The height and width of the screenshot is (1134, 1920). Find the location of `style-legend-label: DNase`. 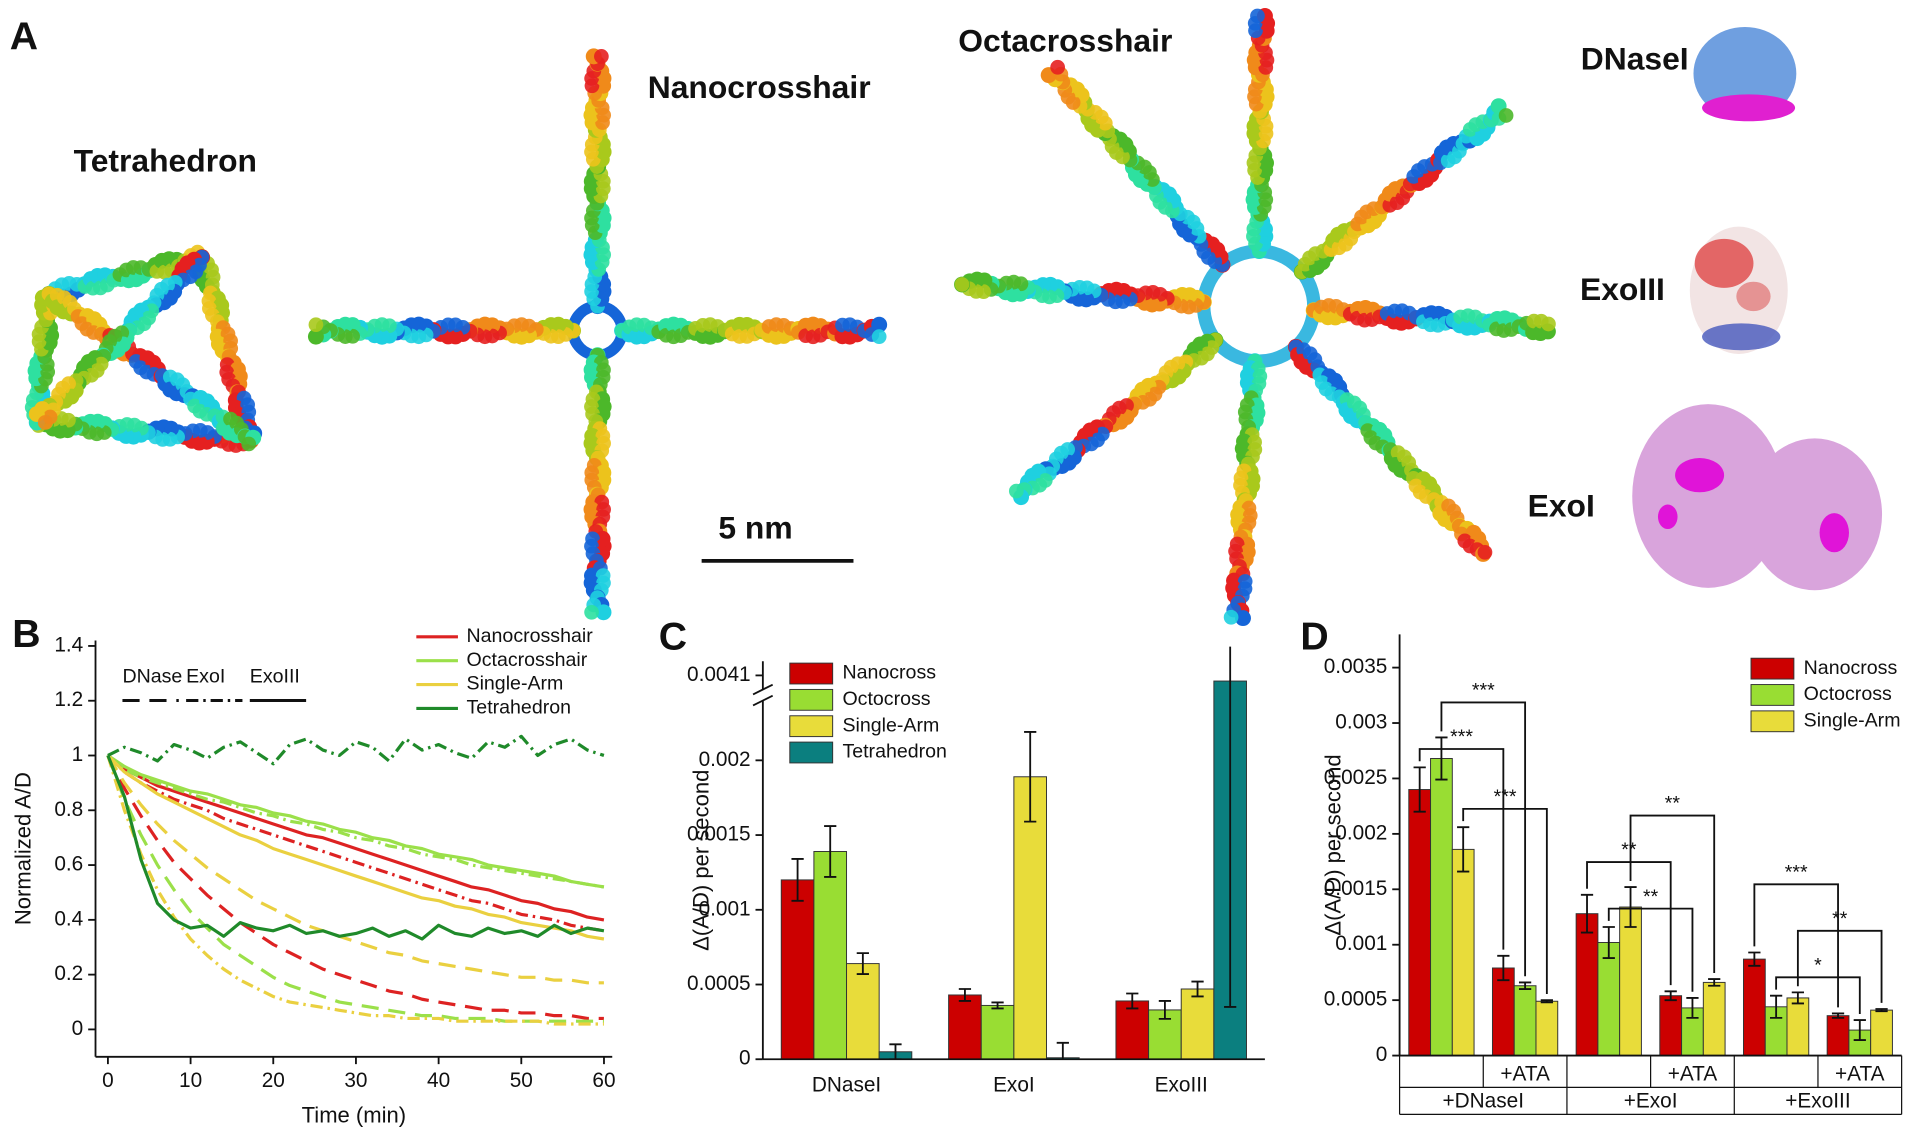

style-legend-label: DNase is located at coordinates (152, 676).